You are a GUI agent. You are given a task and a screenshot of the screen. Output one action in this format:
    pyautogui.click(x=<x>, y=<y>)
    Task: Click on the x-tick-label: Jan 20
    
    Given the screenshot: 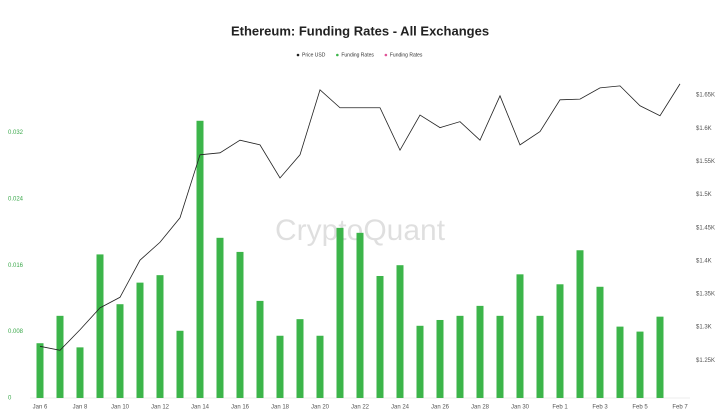 What is the action you would take?
    pyautogui.click(x=320, y=408)
    